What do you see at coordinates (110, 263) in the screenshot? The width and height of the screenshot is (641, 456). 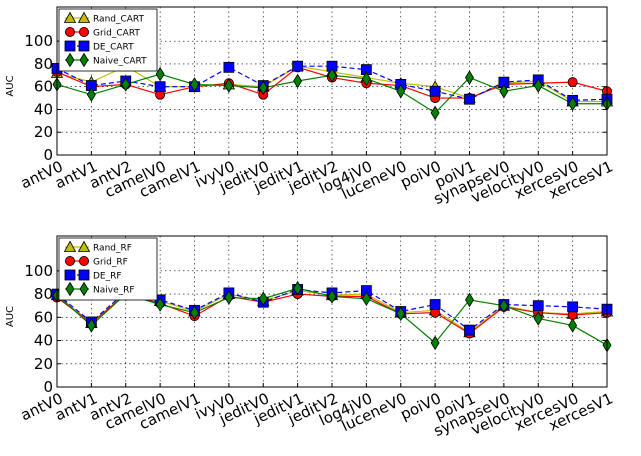 I see `legend-label: Grid_RF` at bounding box center [110, 263].